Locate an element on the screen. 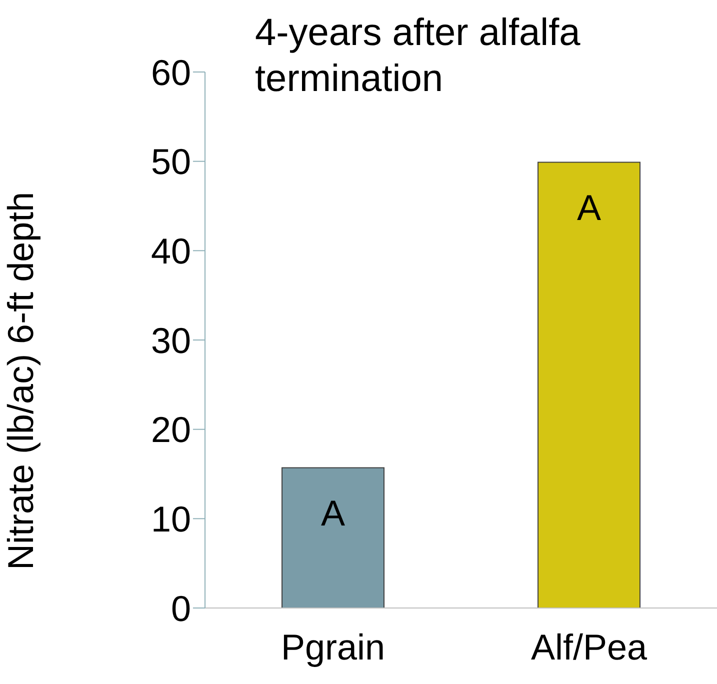 The height and width of the screenshot is (684, 717). y-tick-label: 40 is located at coordinates (170, 251).